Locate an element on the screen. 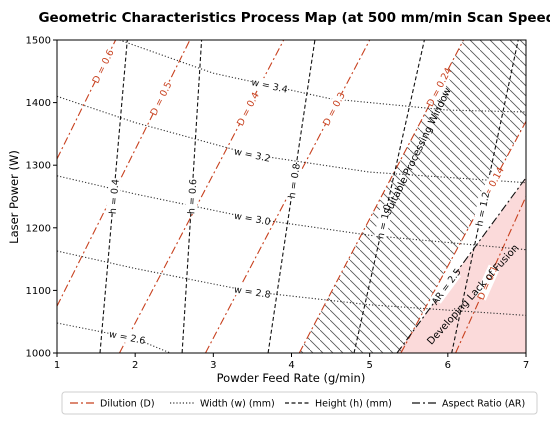 This screenshot has width=550, height=425. x-tick-label: 4 is located at coordinates (291, 365).